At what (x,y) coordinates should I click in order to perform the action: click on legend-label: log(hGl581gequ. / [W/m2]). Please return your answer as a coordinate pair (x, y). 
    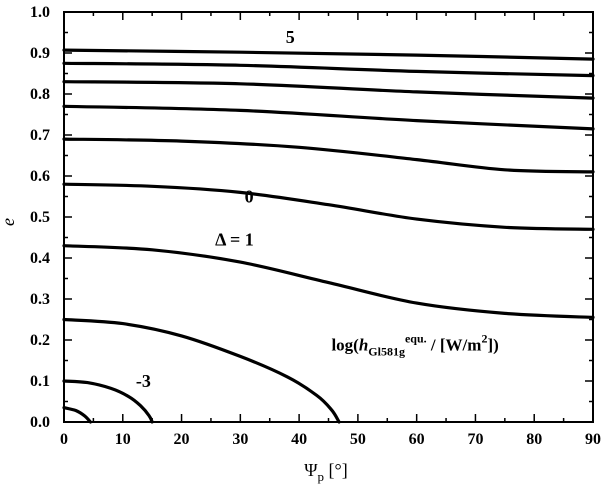
    Looking at the image, I should click on (414, 344).